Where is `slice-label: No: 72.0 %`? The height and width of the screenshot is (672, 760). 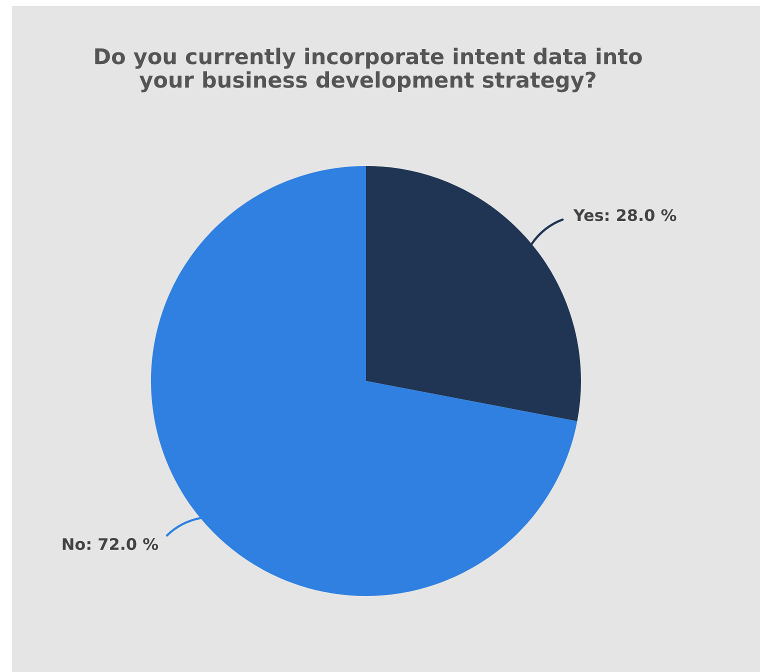 slice-label: No: 72.0 % is located at coordinates (110, 544).